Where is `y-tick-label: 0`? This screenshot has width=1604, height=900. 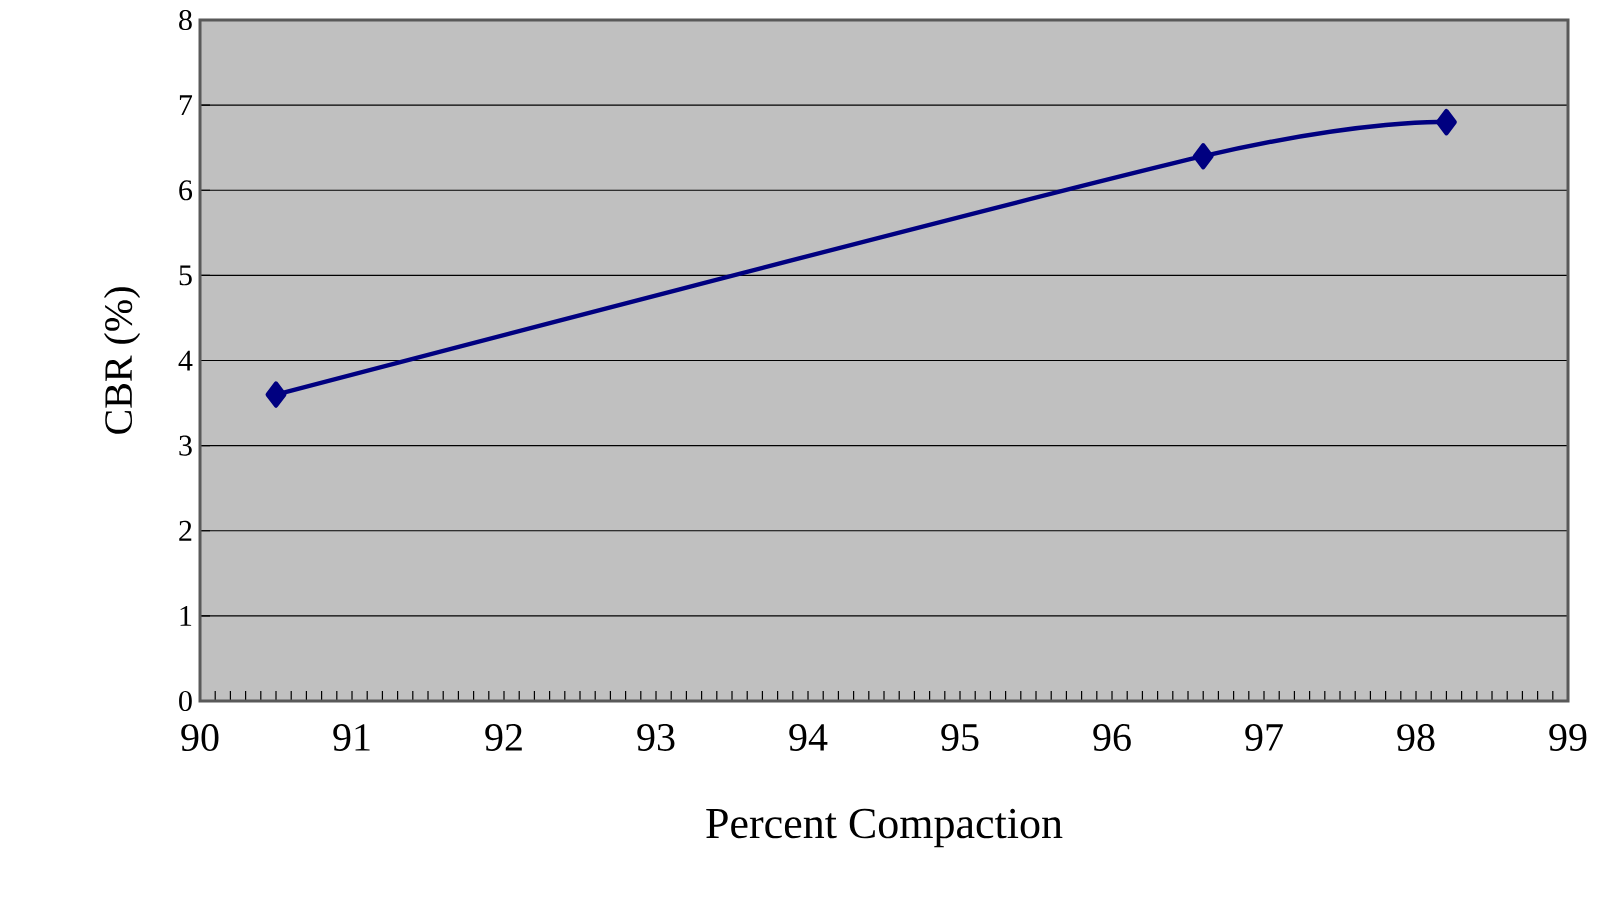
y-tick-label: 0 is located at coordinates (185, 701).